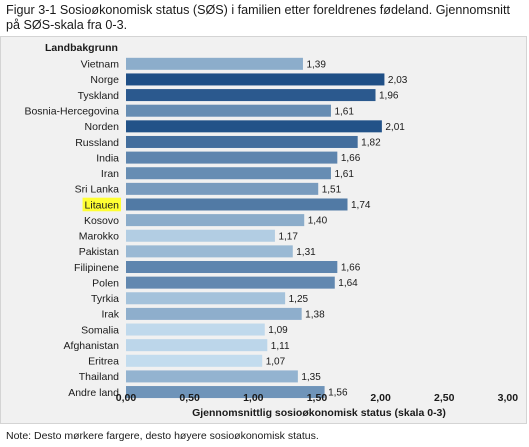  Describe the element at coordinates (371, 143) in the screenshot. I see `value-label-russland: 1,82` at that location.